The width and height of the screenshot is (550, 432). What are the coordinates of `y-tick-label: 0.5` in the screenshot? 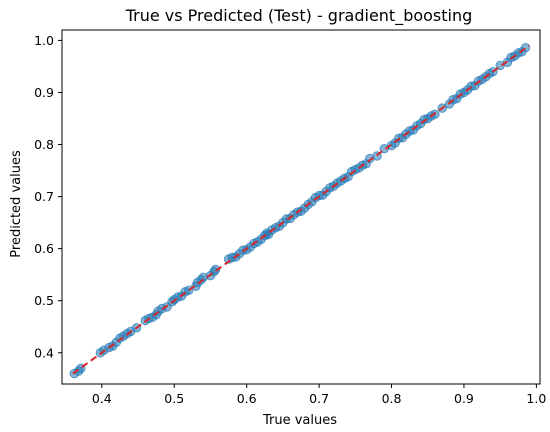 It's located at (44, 300).